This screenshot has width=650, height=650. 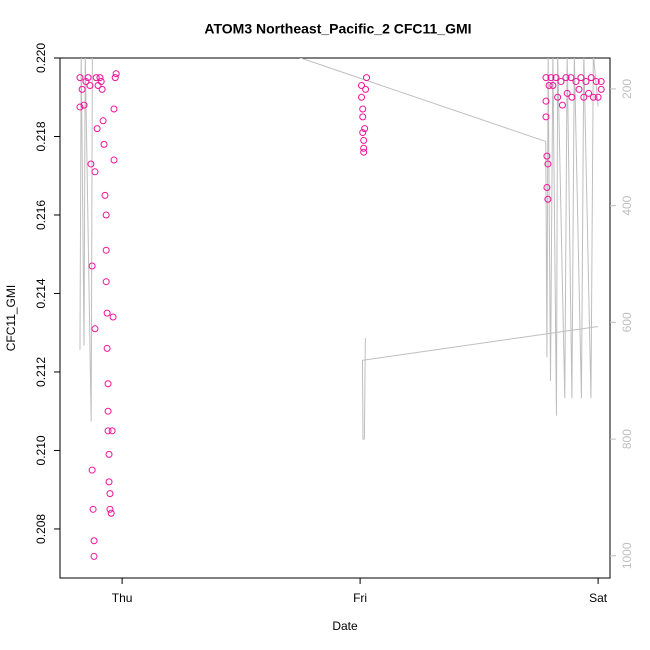 I want to click on y-tick-label: 0.216, so click(x=41, y=215).